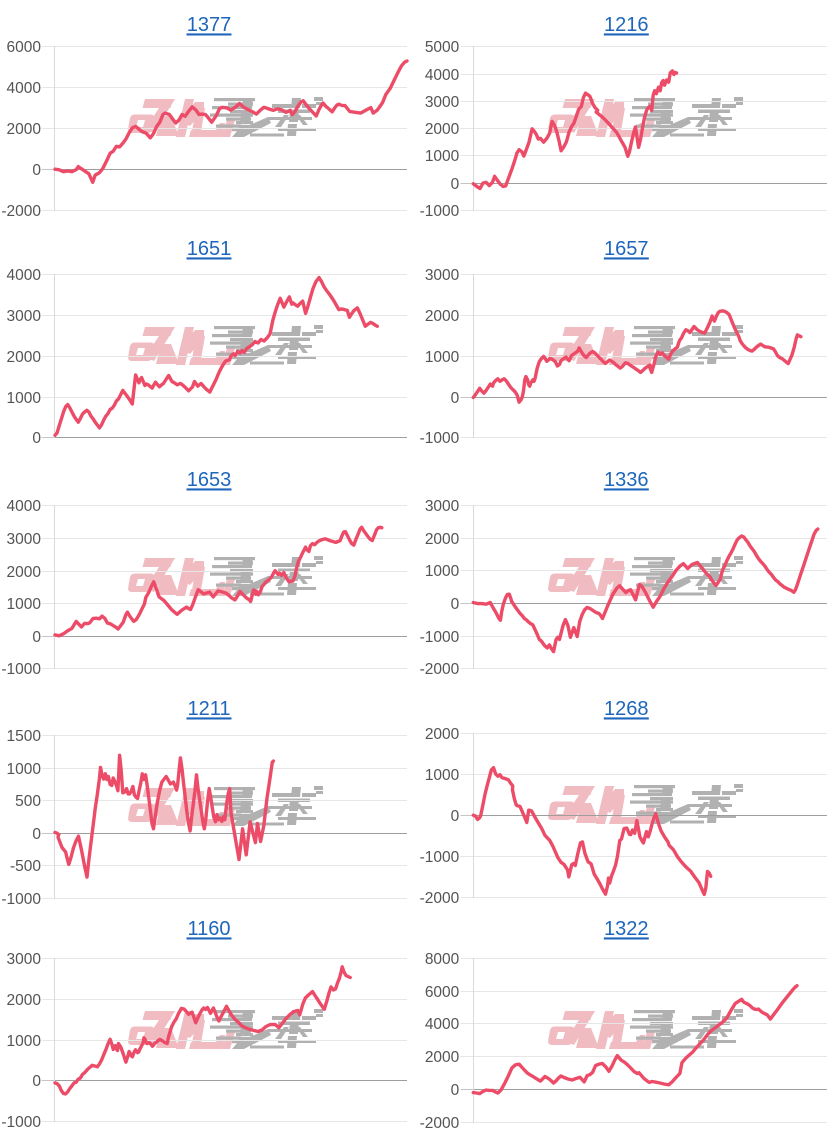 Image resolution: width=831 pixels, height=1145 pixels. What do you see at coordinates (209, 249) in the screenshot?
I see `svg-text: 1651` at bounding box center [209, 249].